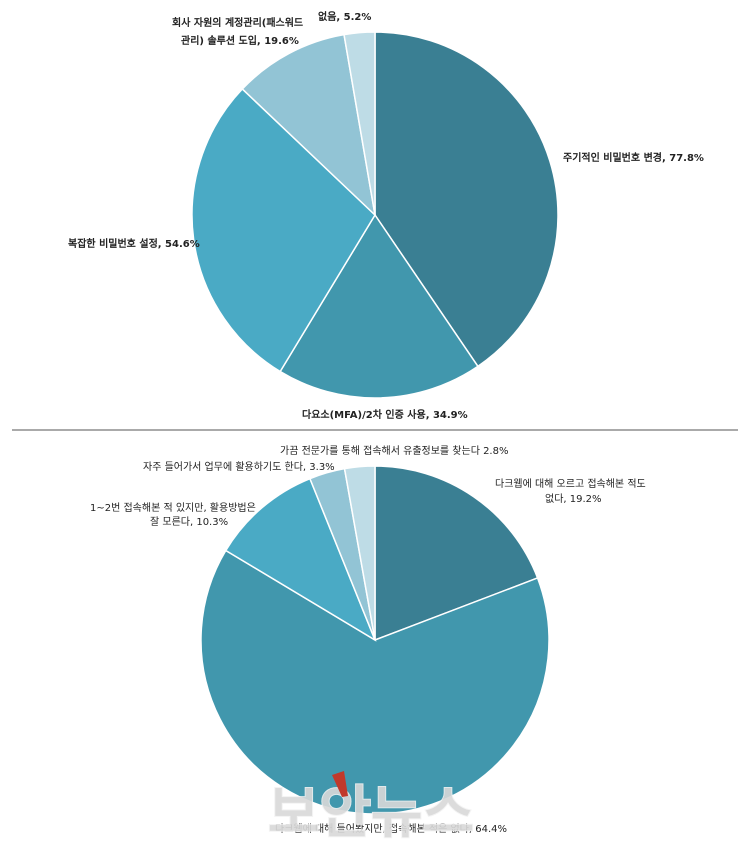 This screenshot has width=750, height=850. Describe the element at coordinates (240, 40) in the screenshot. I see `pie1-label-3-line2: 관리) 솔루션 도입, 19.6%` at that location.